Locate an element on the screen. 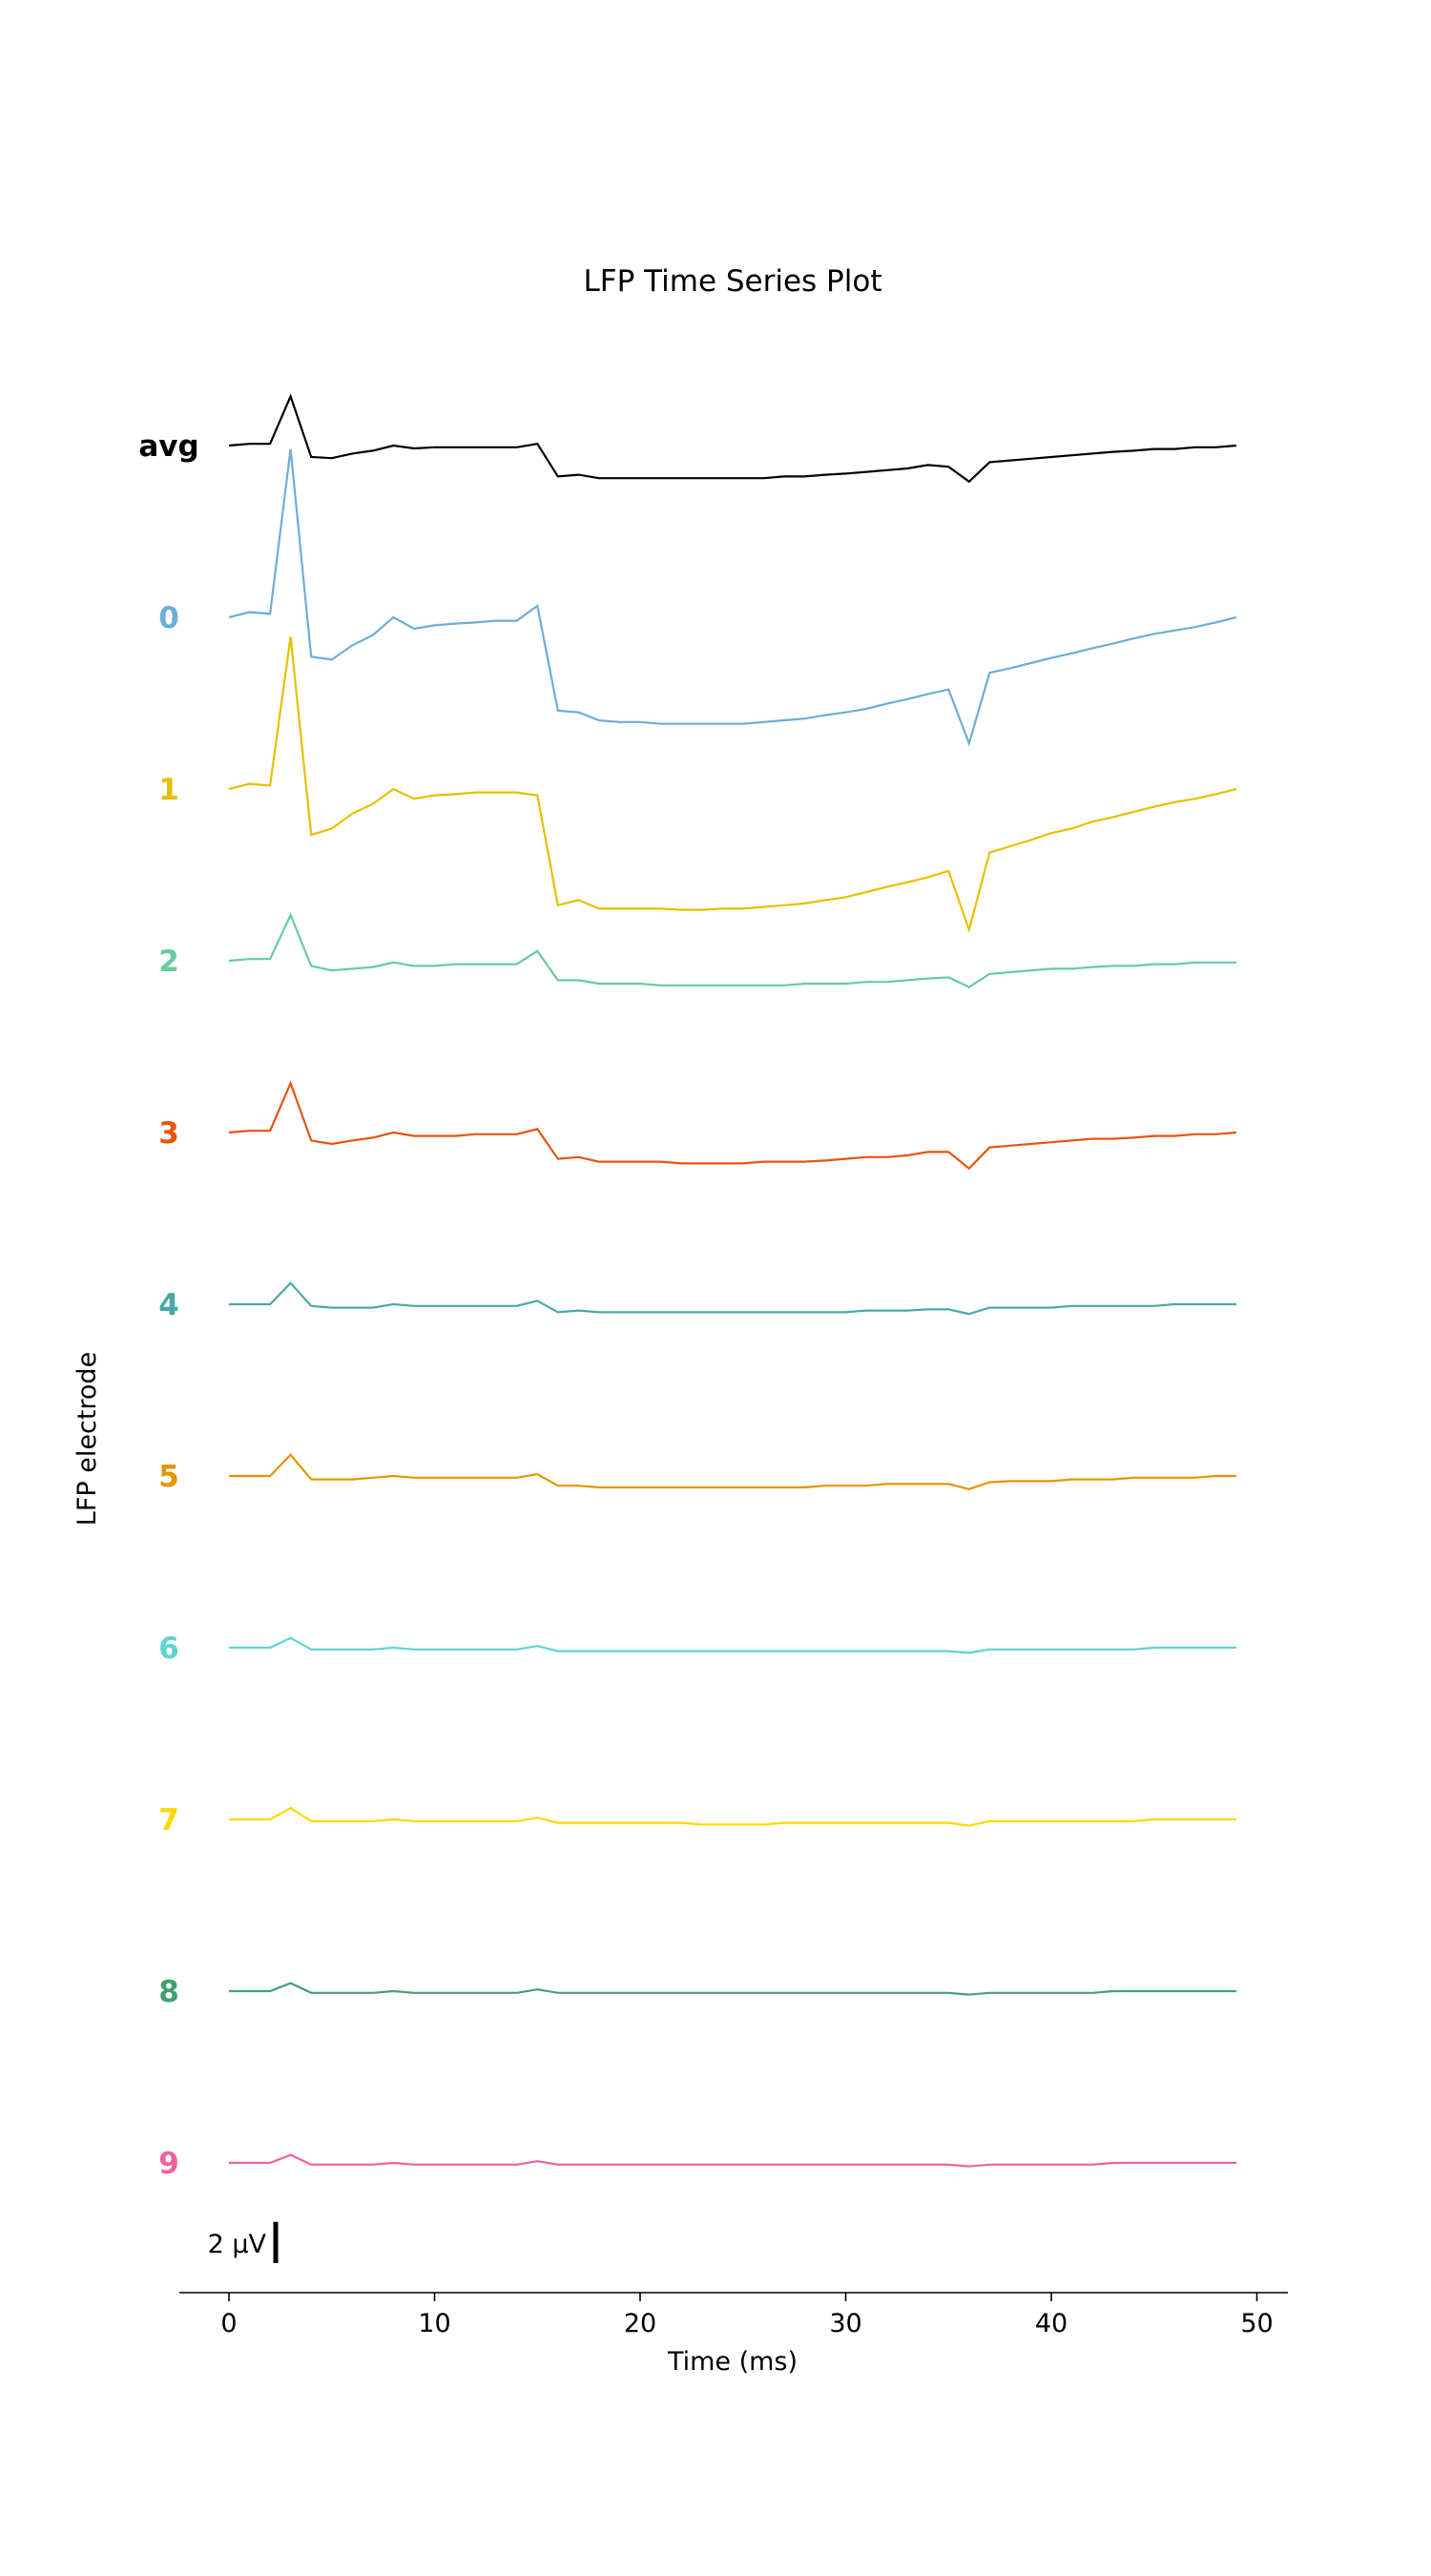  trace-label-9: 9 is located at coordinates (168, 2164).